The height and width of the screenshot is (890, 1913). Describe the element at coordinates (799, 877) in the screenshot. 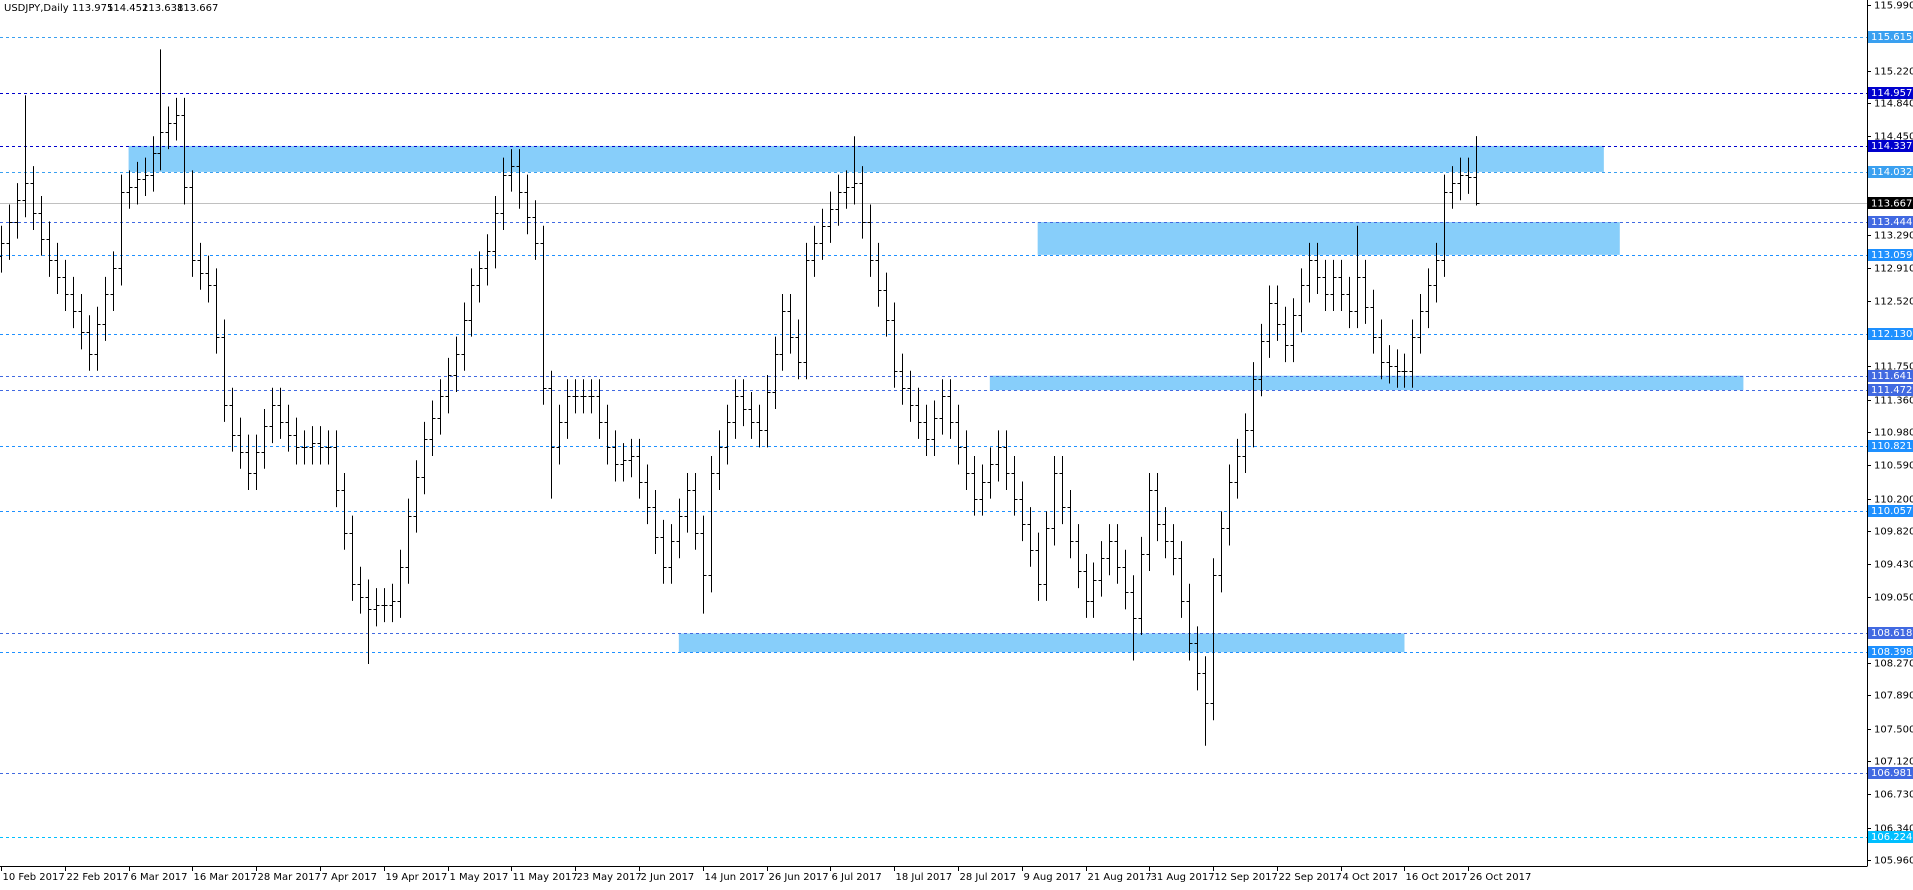

I see `x-tick-label: 26 Jun 2017` at that location.